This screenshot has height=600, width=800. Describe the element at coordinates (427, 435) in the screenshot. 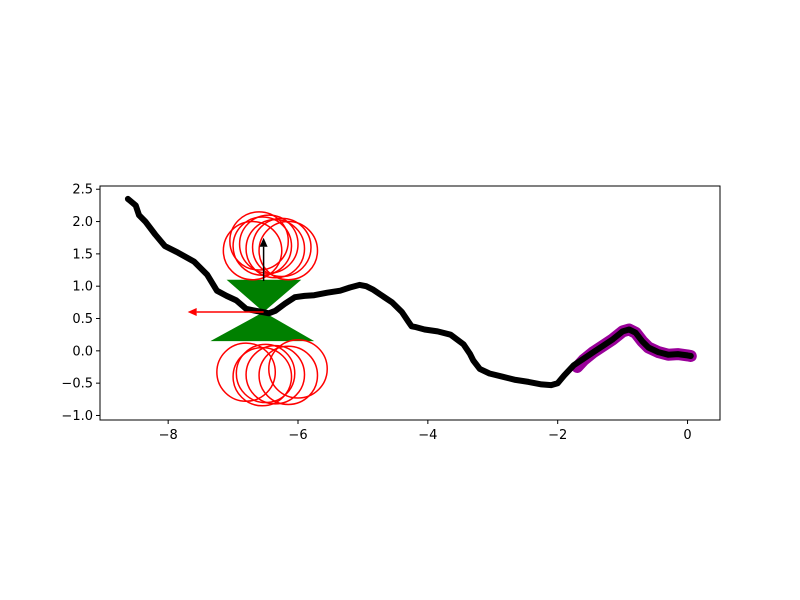

I see `x-tick-label: −4` at that location.